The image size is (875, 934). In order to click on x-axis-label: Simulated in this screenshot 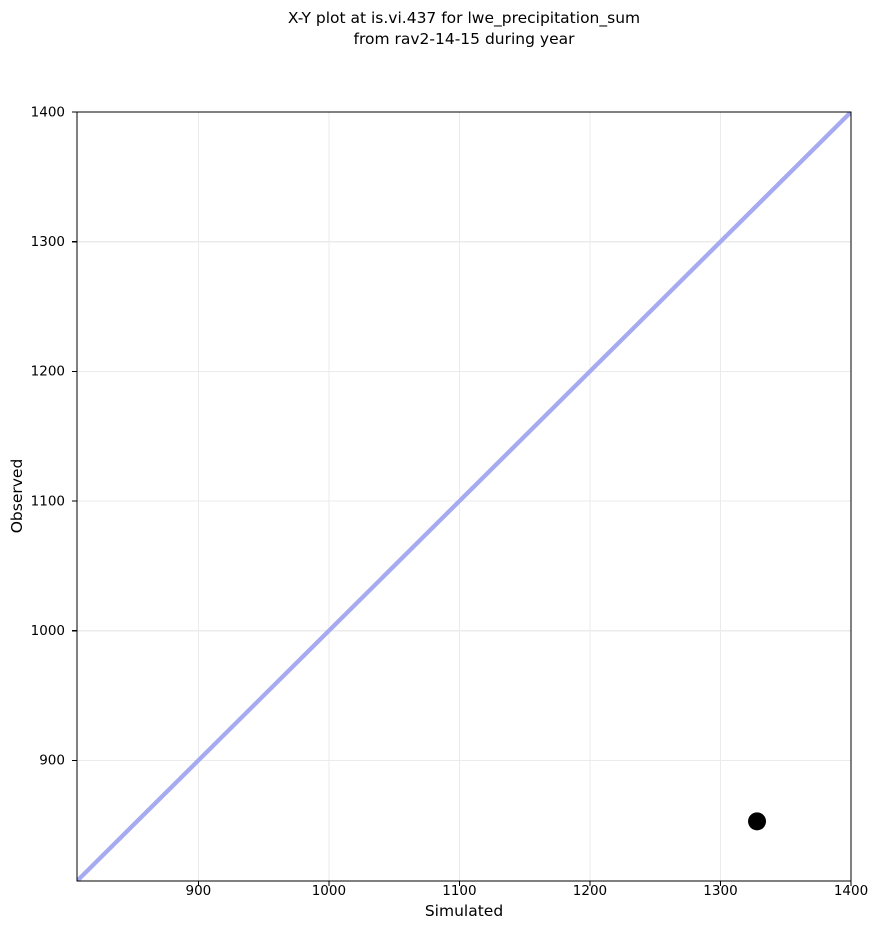, I will do `click(464, 911)`.